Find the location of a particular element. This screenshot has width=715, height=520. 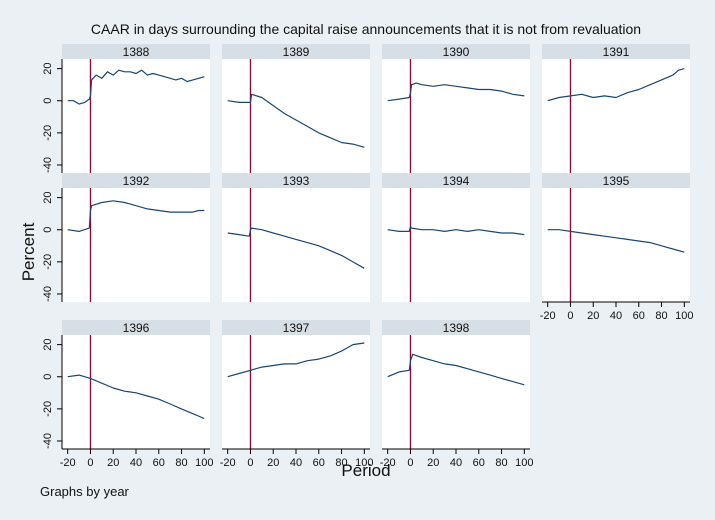

panel-title: 1394 is located at coordinates (456, 181).